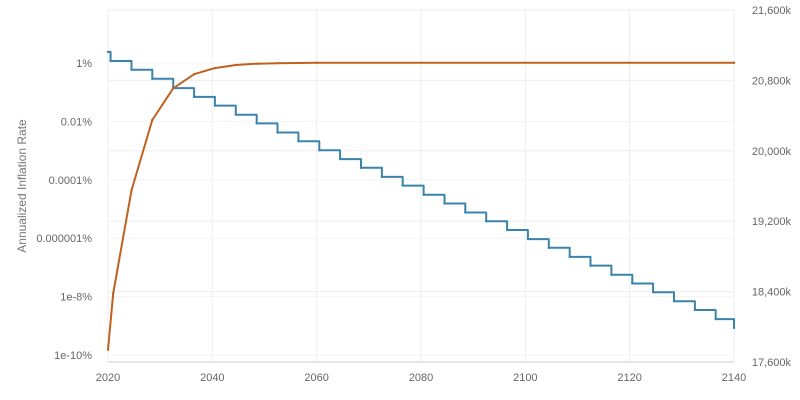  I want to click on y-axis-title: Annualized Inflation Rate, so click(22, 186).